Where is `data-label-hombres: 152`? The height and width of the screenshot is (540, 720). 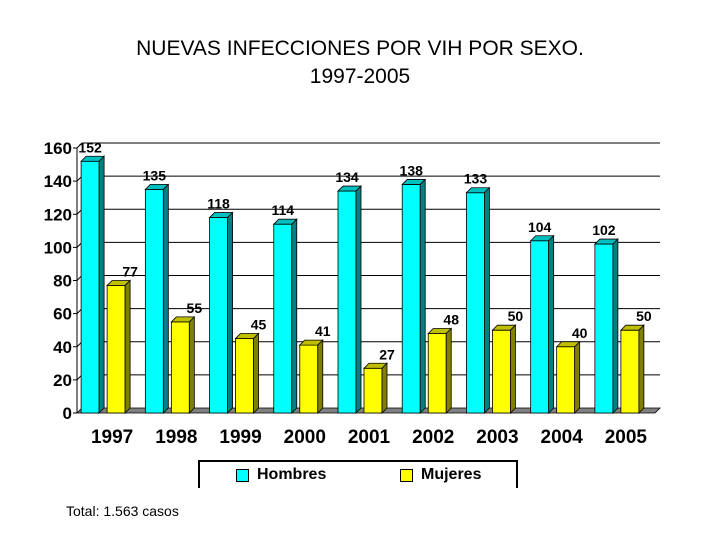 data-label-hombres: 152 is located at coordinates (90, 147).